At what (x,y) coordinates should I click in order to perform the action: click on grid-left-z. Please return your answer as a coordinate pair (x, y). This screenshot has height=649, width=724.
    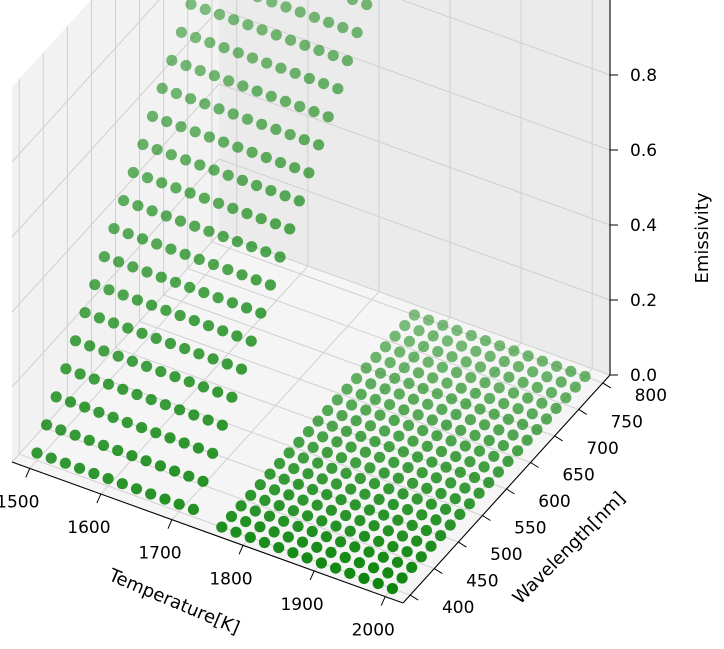
    Looking at the image, I should click on (115, 198).